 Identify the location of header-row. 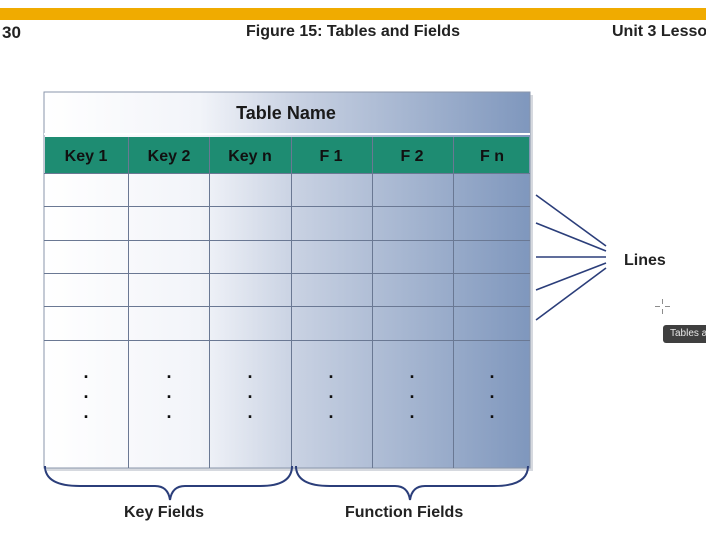
(287, 155).